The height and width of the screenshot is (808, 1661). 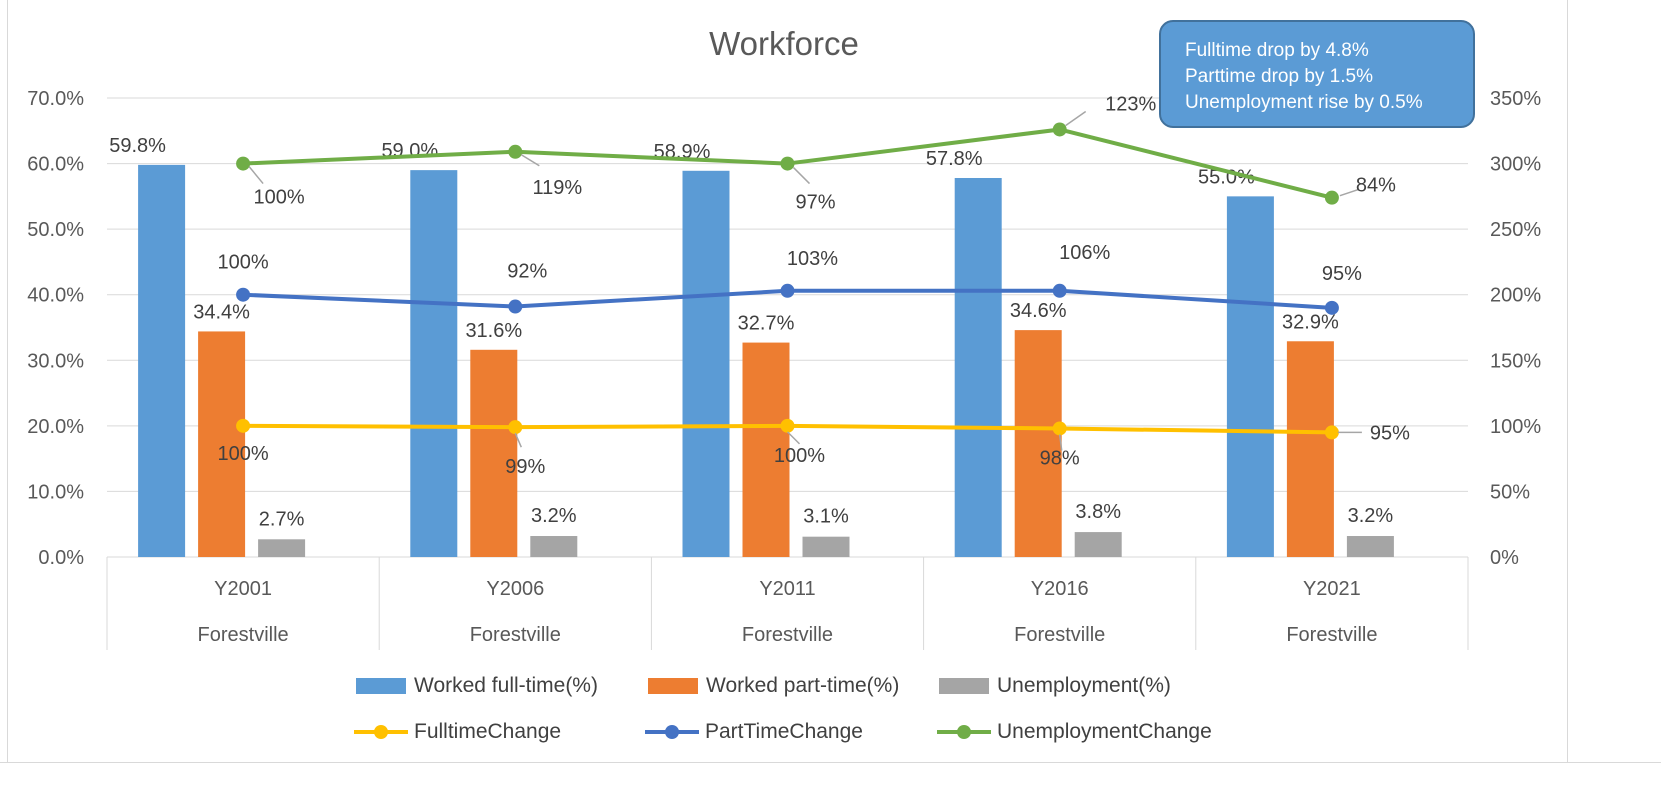 I want to click on legend-swatch-fulltime, so click(x=381, y=686).